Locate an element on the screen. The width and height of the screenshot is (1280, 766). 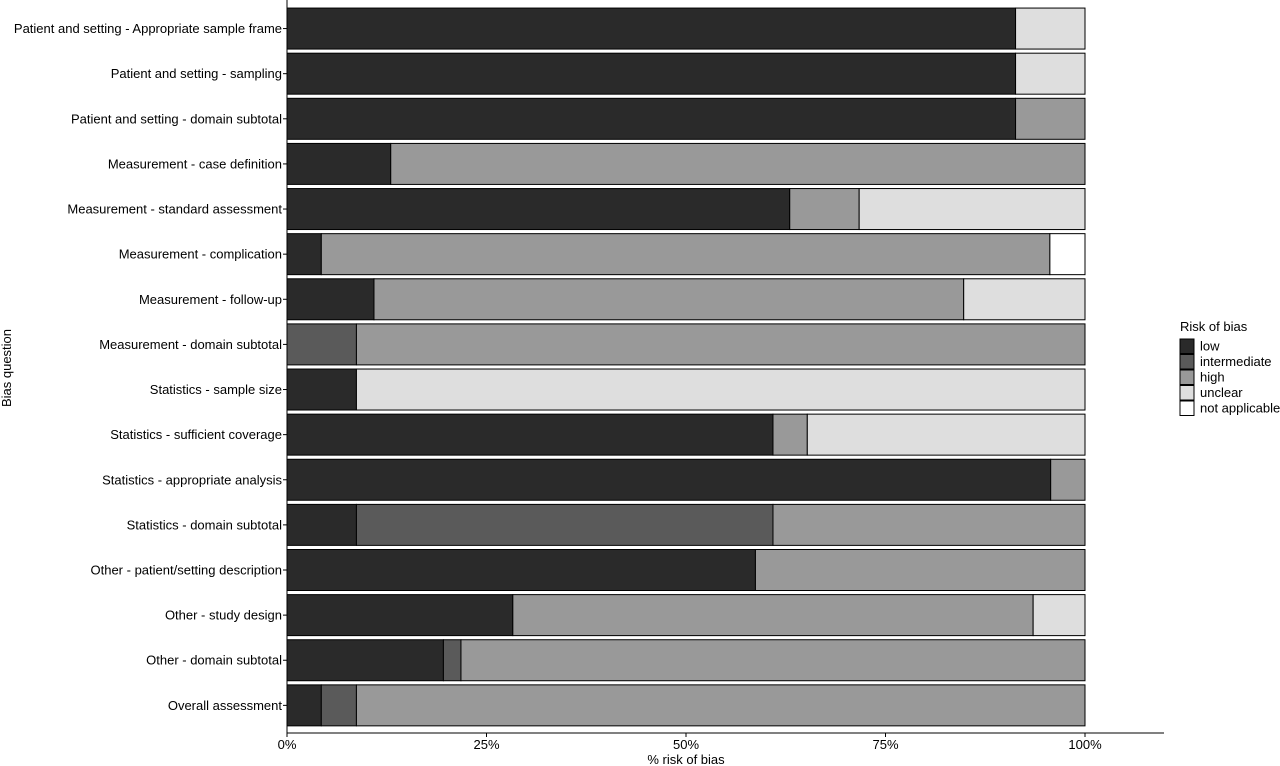
x-axis-title: % risk of bias is located at coordinates (686, 759).